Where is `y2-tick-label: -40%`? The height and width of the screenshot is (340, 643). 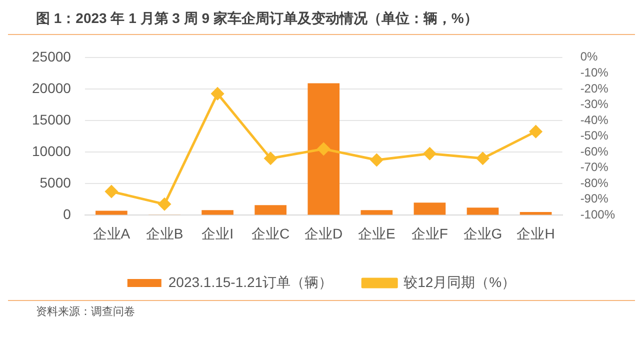
y2-tick-label: -40% is located at coordinates (594, 119).